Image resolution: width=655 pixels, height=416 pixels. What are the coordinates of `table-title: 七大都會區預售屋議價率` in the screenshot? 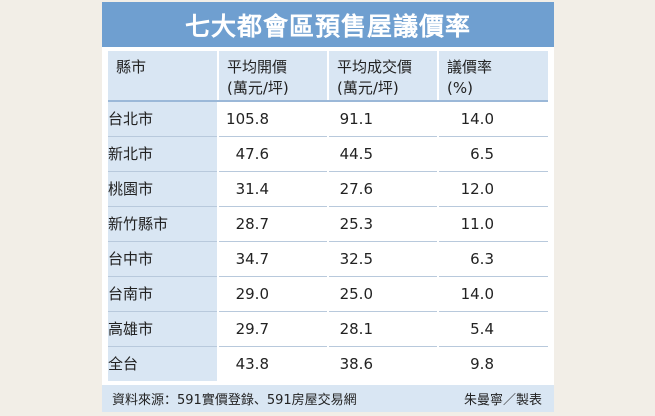 It's located at (328, 24).